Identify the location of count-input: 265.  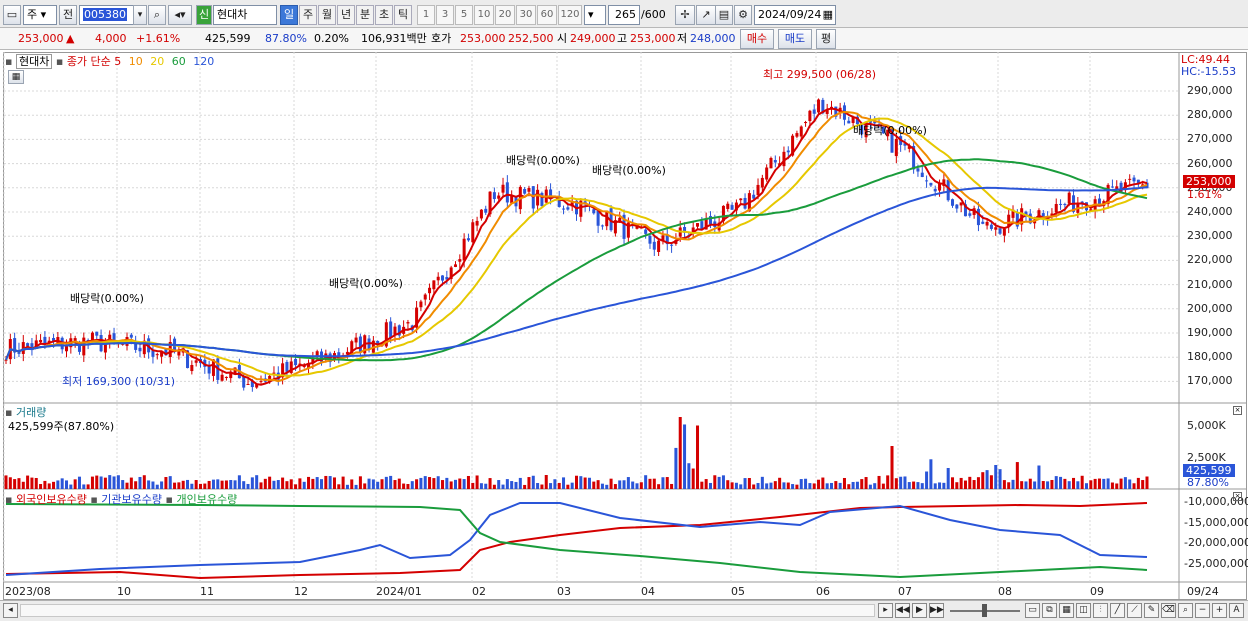
(624, 15).